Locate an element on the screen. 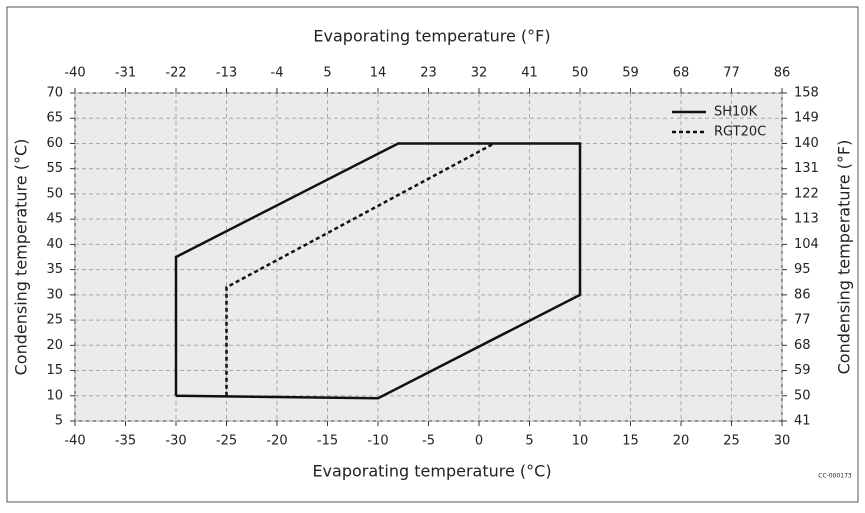 This screenshot has width=865, height=513. y-tick-label: 5 is located at coordinates (59, 421).